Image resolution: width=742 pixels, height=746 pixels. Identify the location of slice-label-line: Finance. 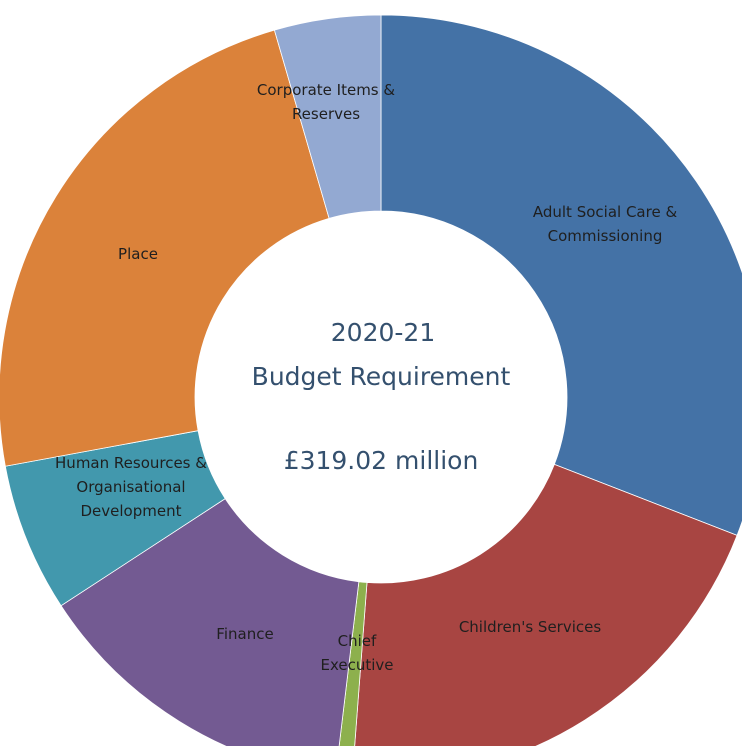
(244, 634).